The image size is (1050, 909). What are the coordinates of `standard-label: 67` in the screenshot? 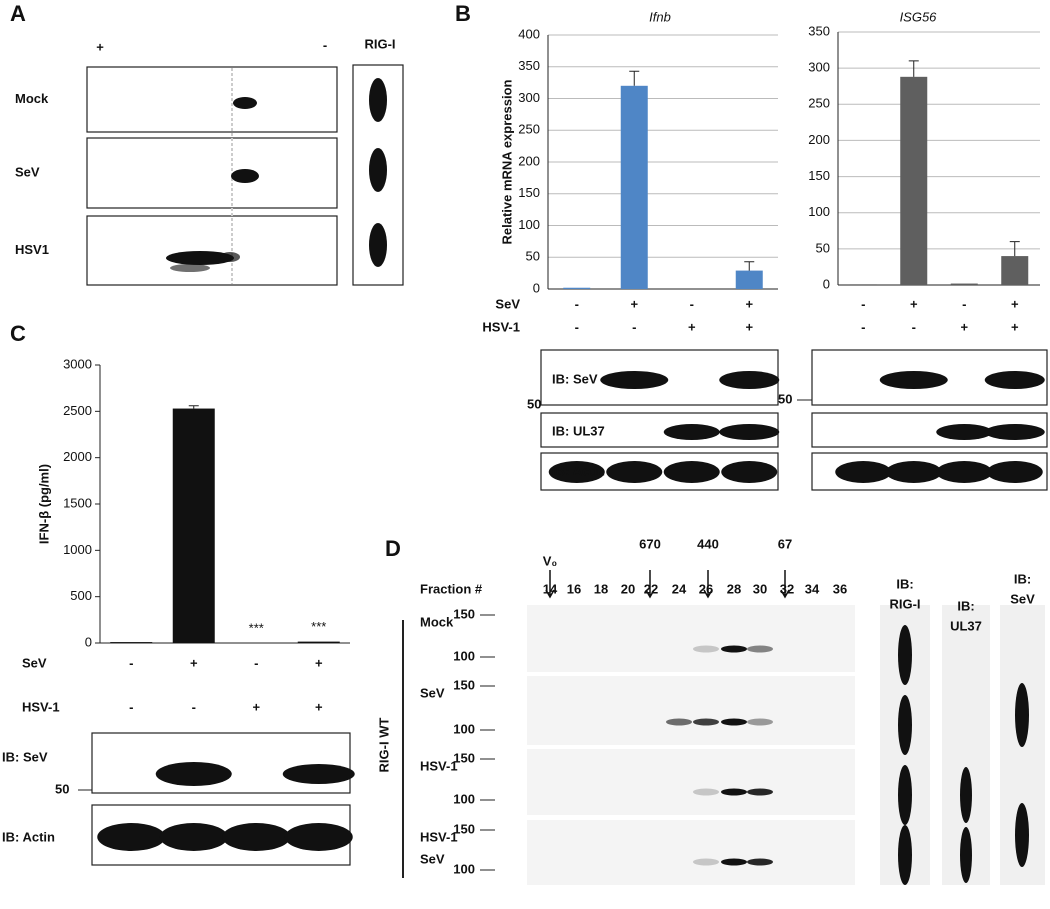 It's located at (785, 543).